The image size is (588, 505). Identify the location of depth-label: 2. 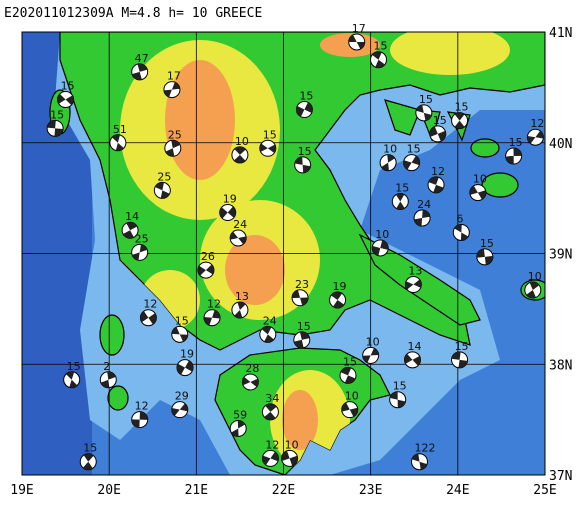
(106, 366).